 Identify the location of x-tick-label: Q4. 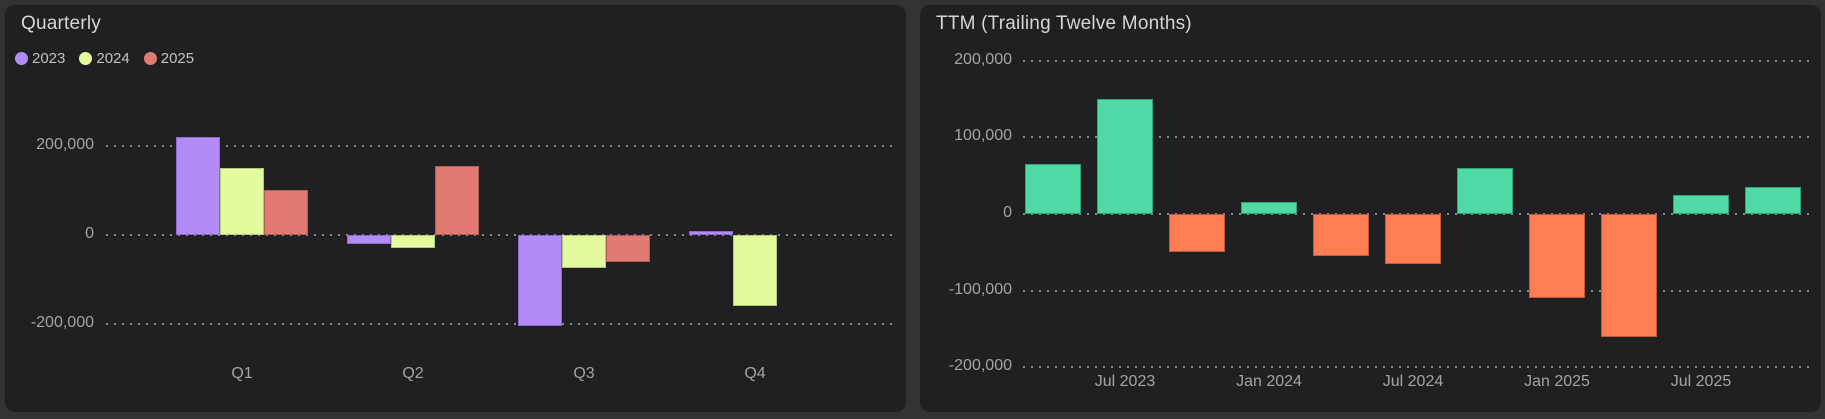
(755, 373).